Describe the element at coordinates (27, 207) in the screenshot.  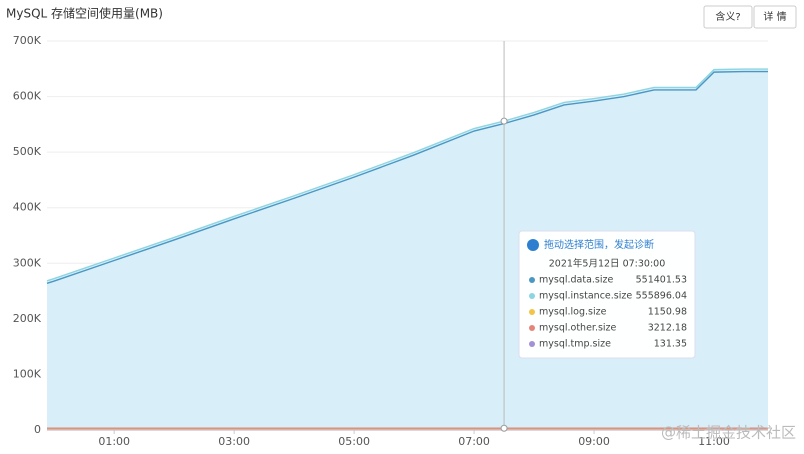
I see `y-tick-label: 400K` at that location.